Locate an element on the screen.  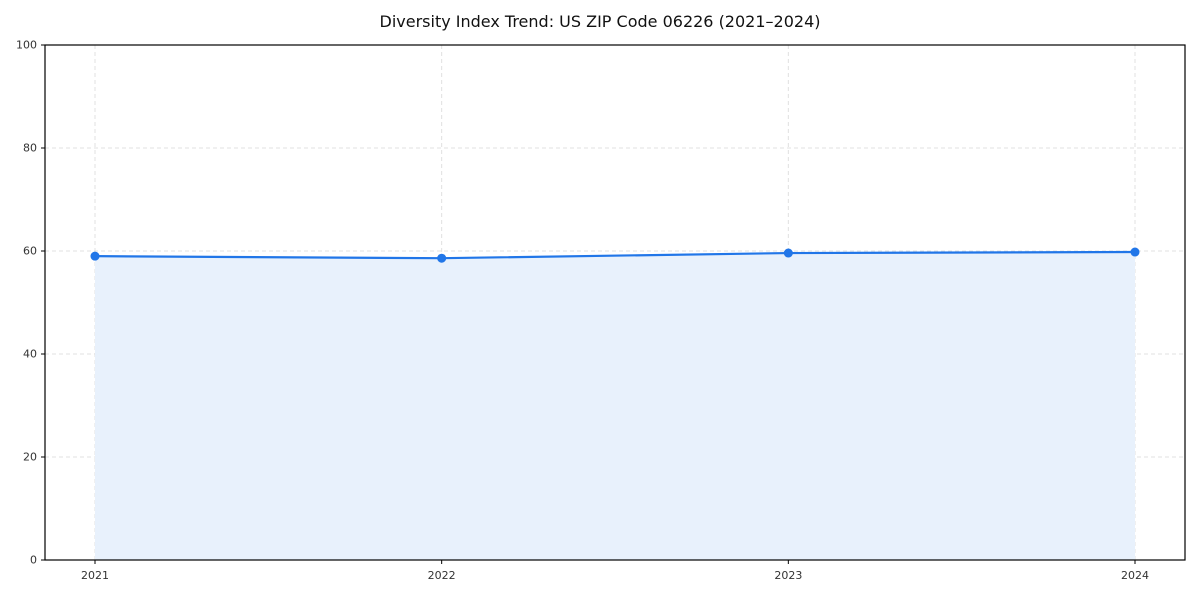
y-tick-label: 20 is located at coordinates (30, 457).